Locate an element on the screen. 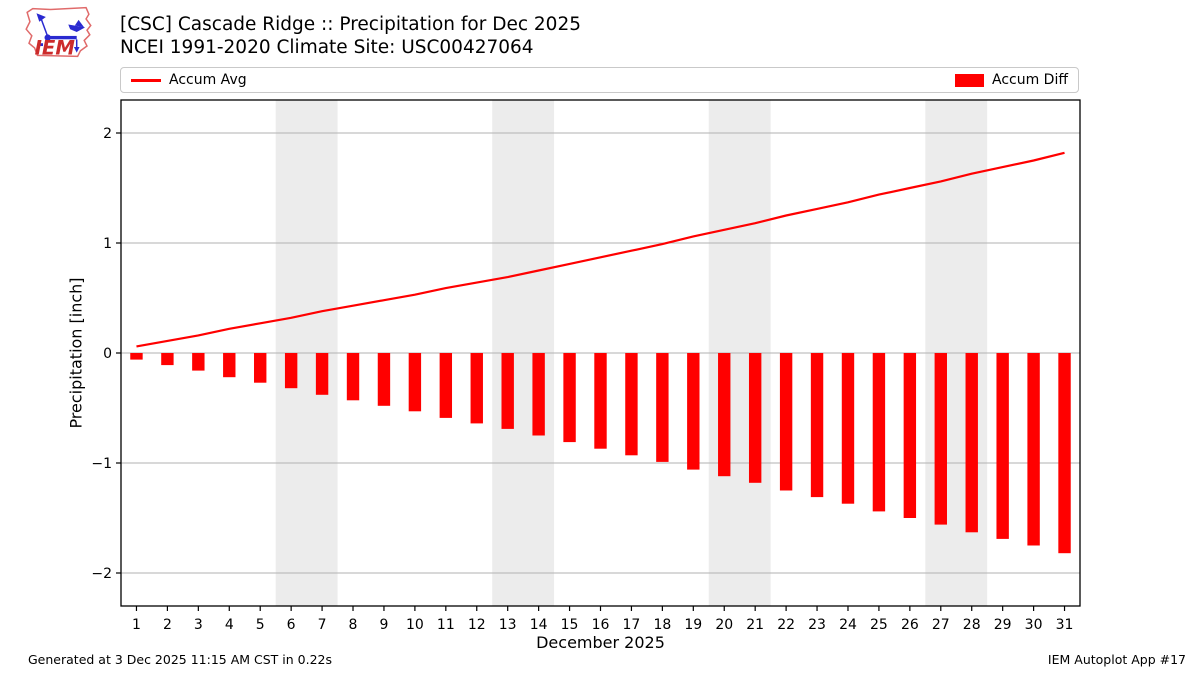 This screenshot has height=675, width=1200. iem-logo: IEM is located at coordinates (58, 32).